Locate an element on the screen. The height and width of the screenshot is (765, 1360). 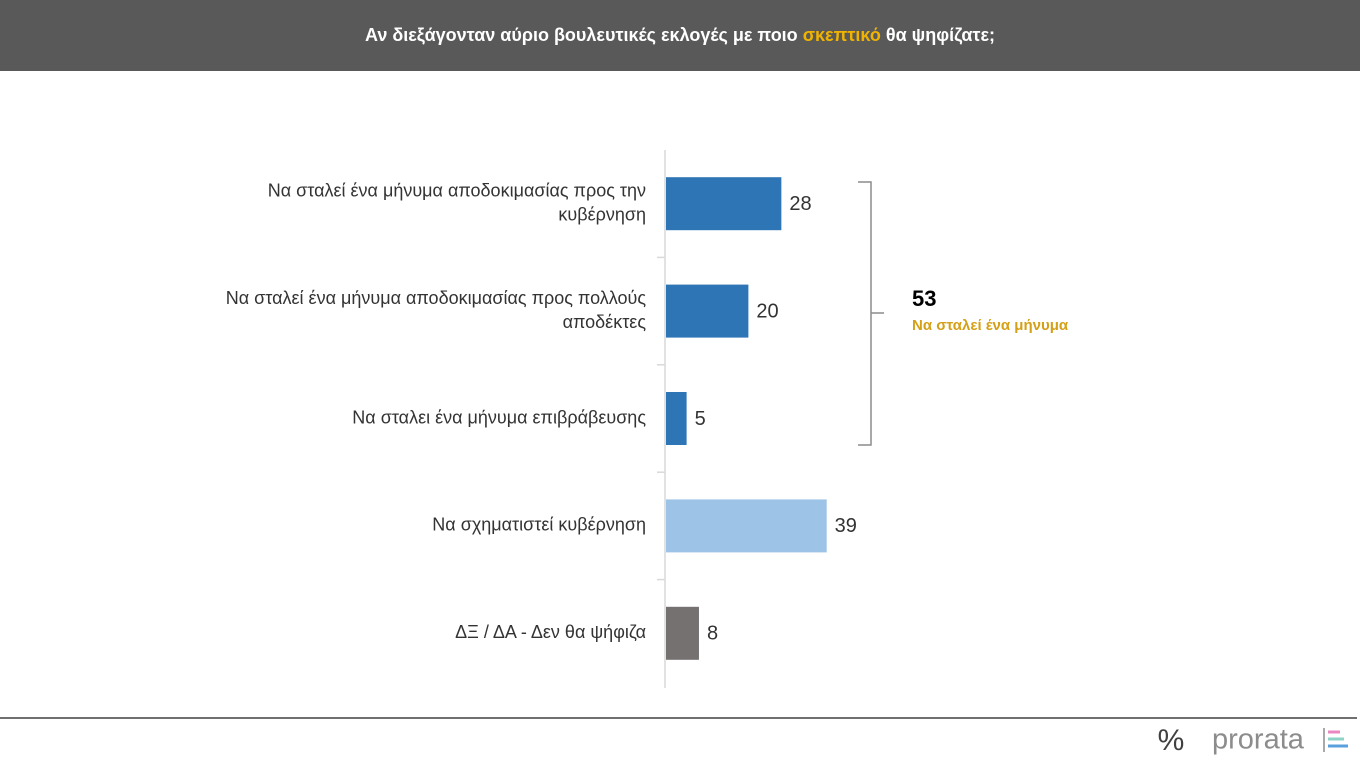
category-label: κυβέρνηση is located at coordinates (602, 214).